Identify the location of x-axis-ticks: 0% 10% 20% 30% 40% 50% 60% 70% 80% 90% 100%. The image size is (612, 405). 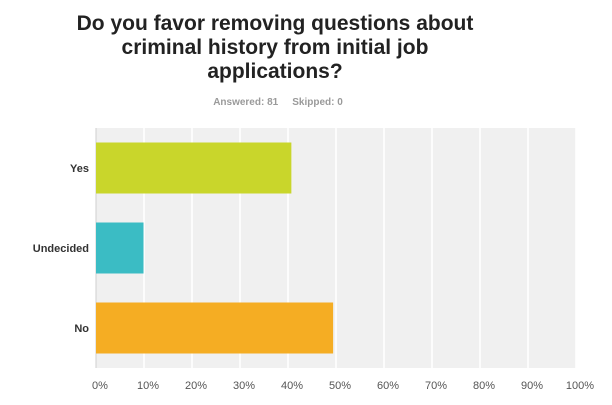
(343, 386).